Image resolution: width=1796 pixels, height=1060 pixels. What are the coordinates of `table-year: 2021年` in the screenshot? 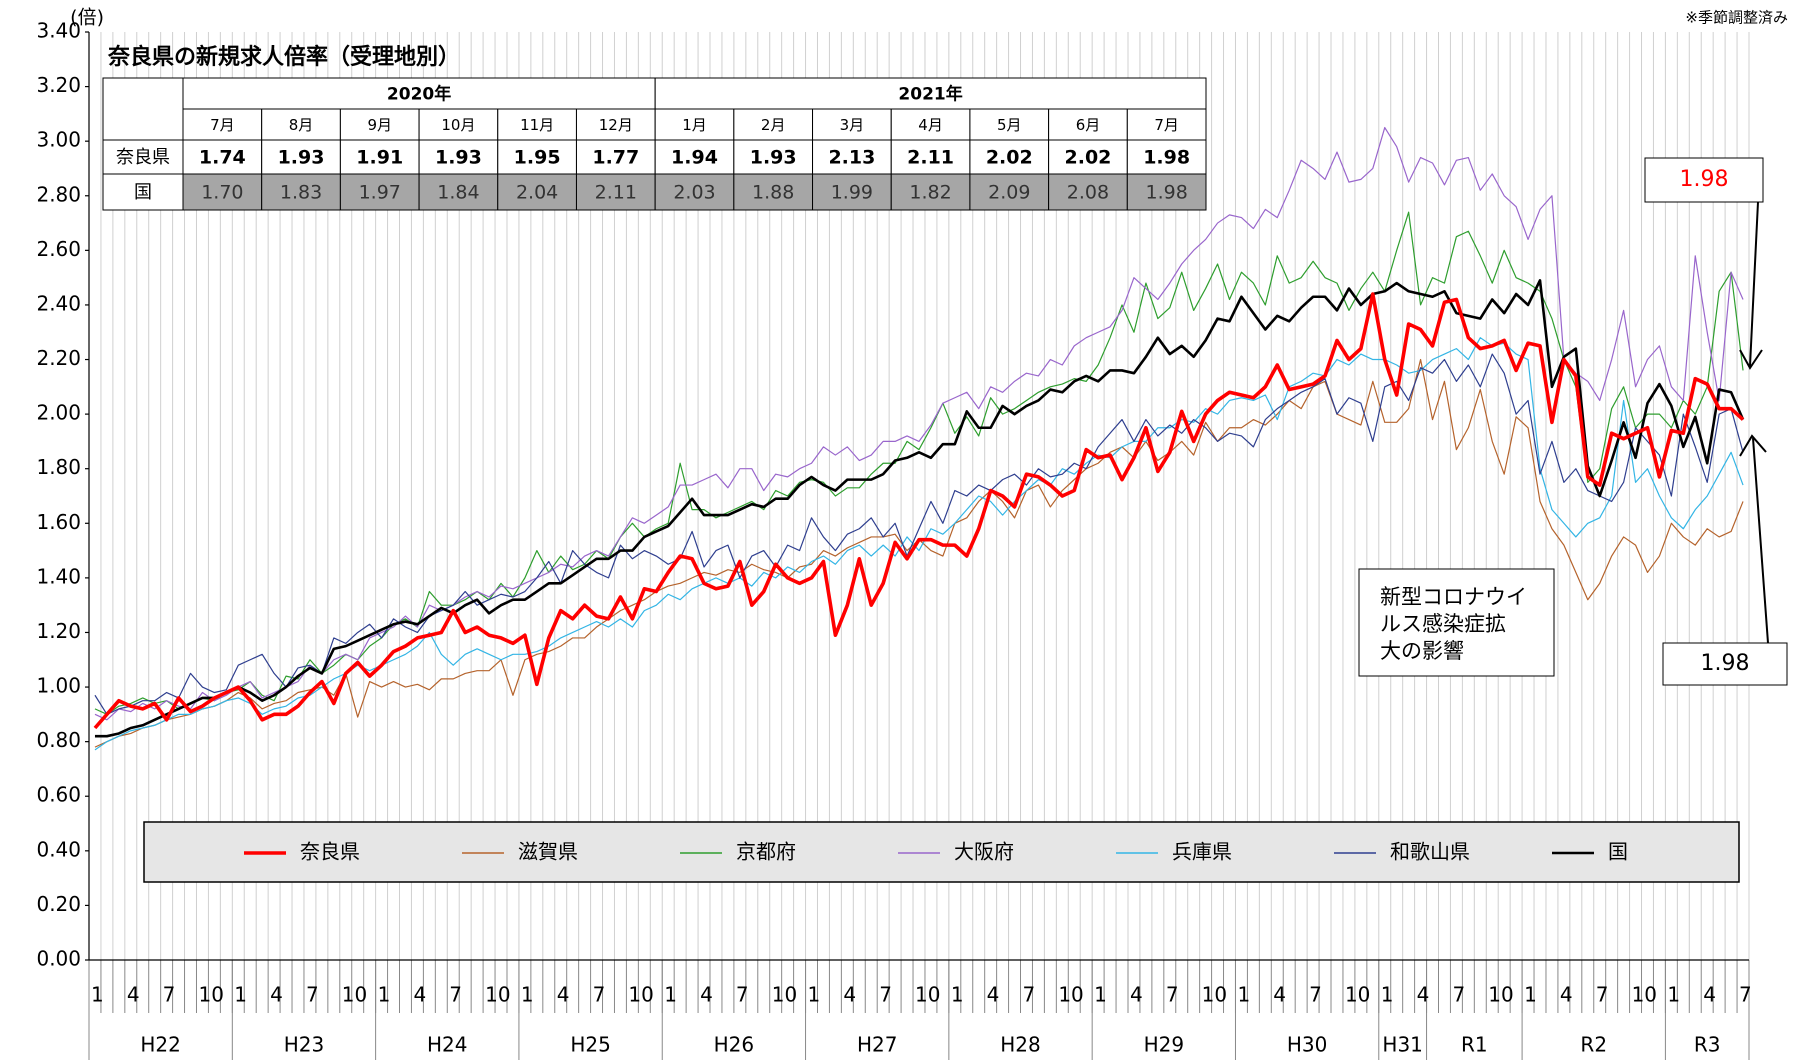 It's located at (930, 94).